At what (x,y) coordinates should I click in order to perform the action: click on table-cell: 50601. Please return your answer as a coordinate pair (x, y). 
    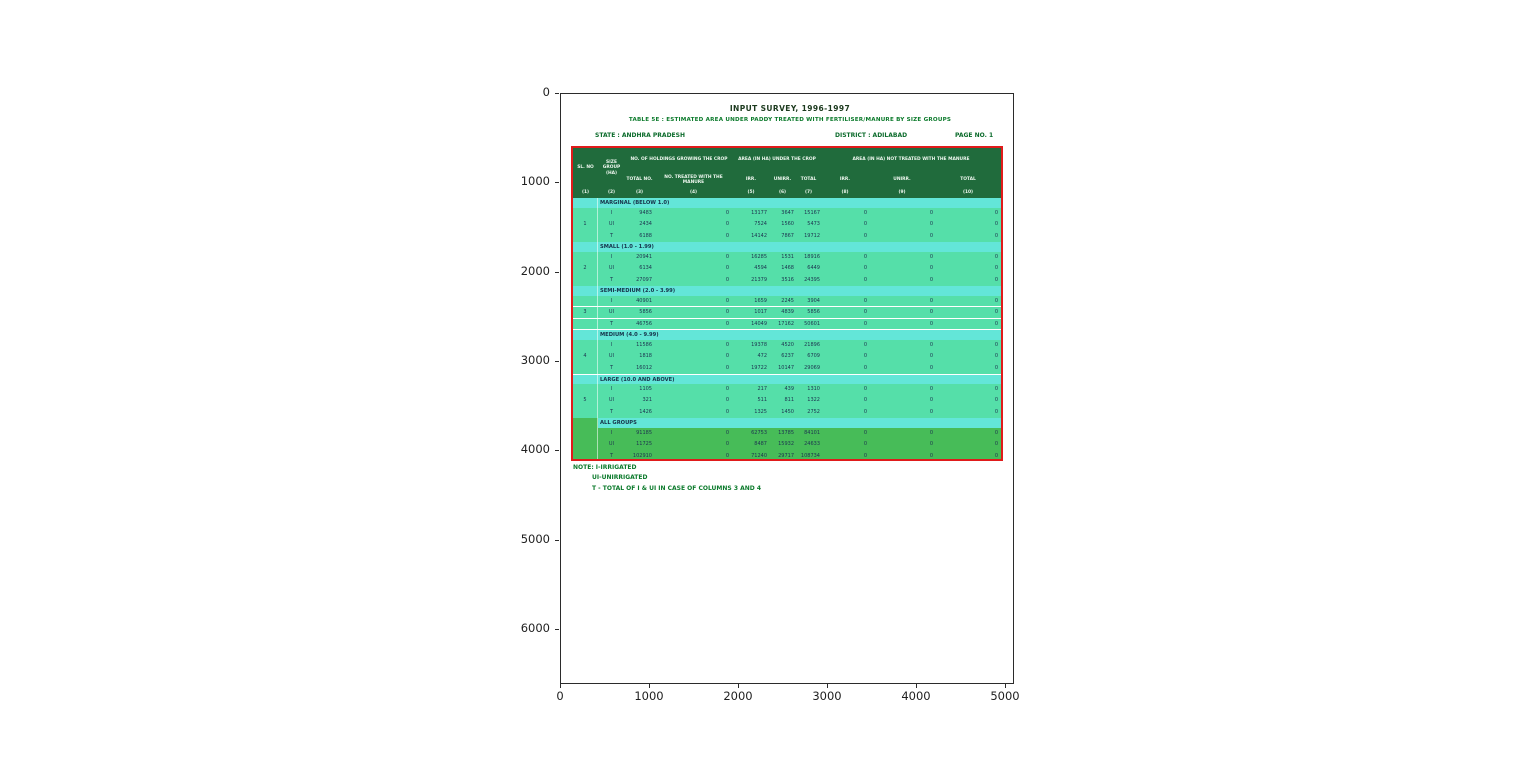
    Looking at the image, I should click on (812, 323).